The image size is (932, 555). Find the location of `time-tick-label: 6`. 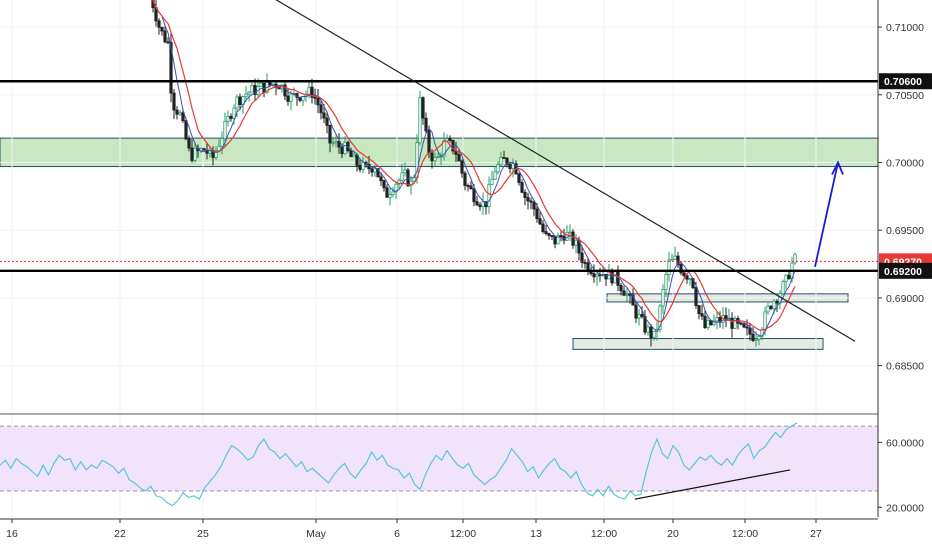

time-tick-label: 6 is located at coordinates (397, 534).